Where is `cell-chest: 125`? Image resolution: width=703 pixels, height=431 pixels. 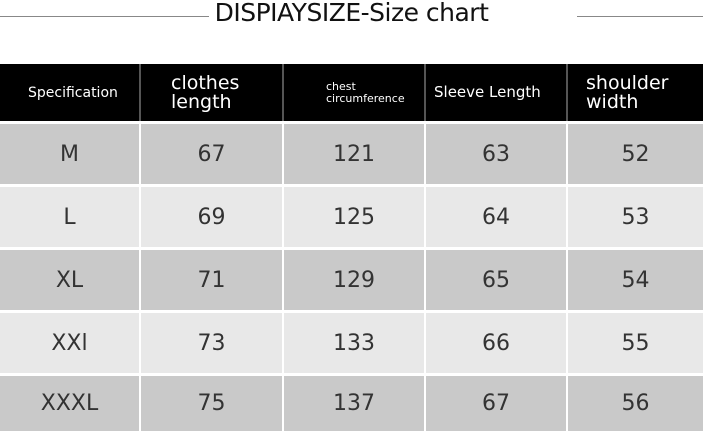 cell-chest: 125 is located at coordinates (354, 217).